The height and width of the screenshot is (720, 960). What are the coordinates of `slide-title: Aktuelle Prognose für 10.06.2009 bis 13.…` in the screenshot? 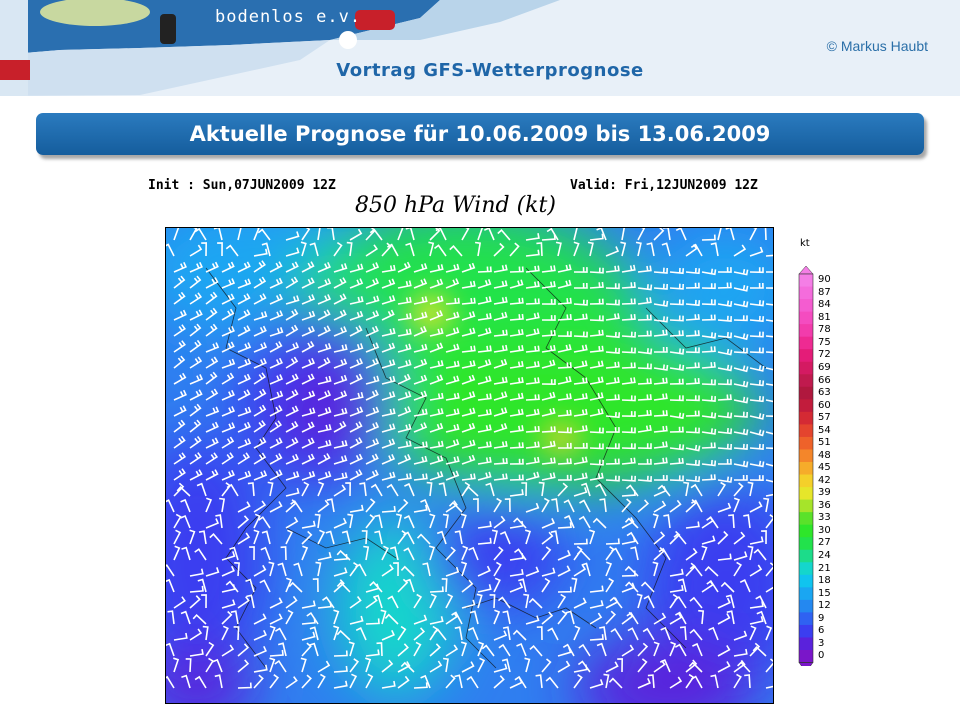 It's located at (480, 134).